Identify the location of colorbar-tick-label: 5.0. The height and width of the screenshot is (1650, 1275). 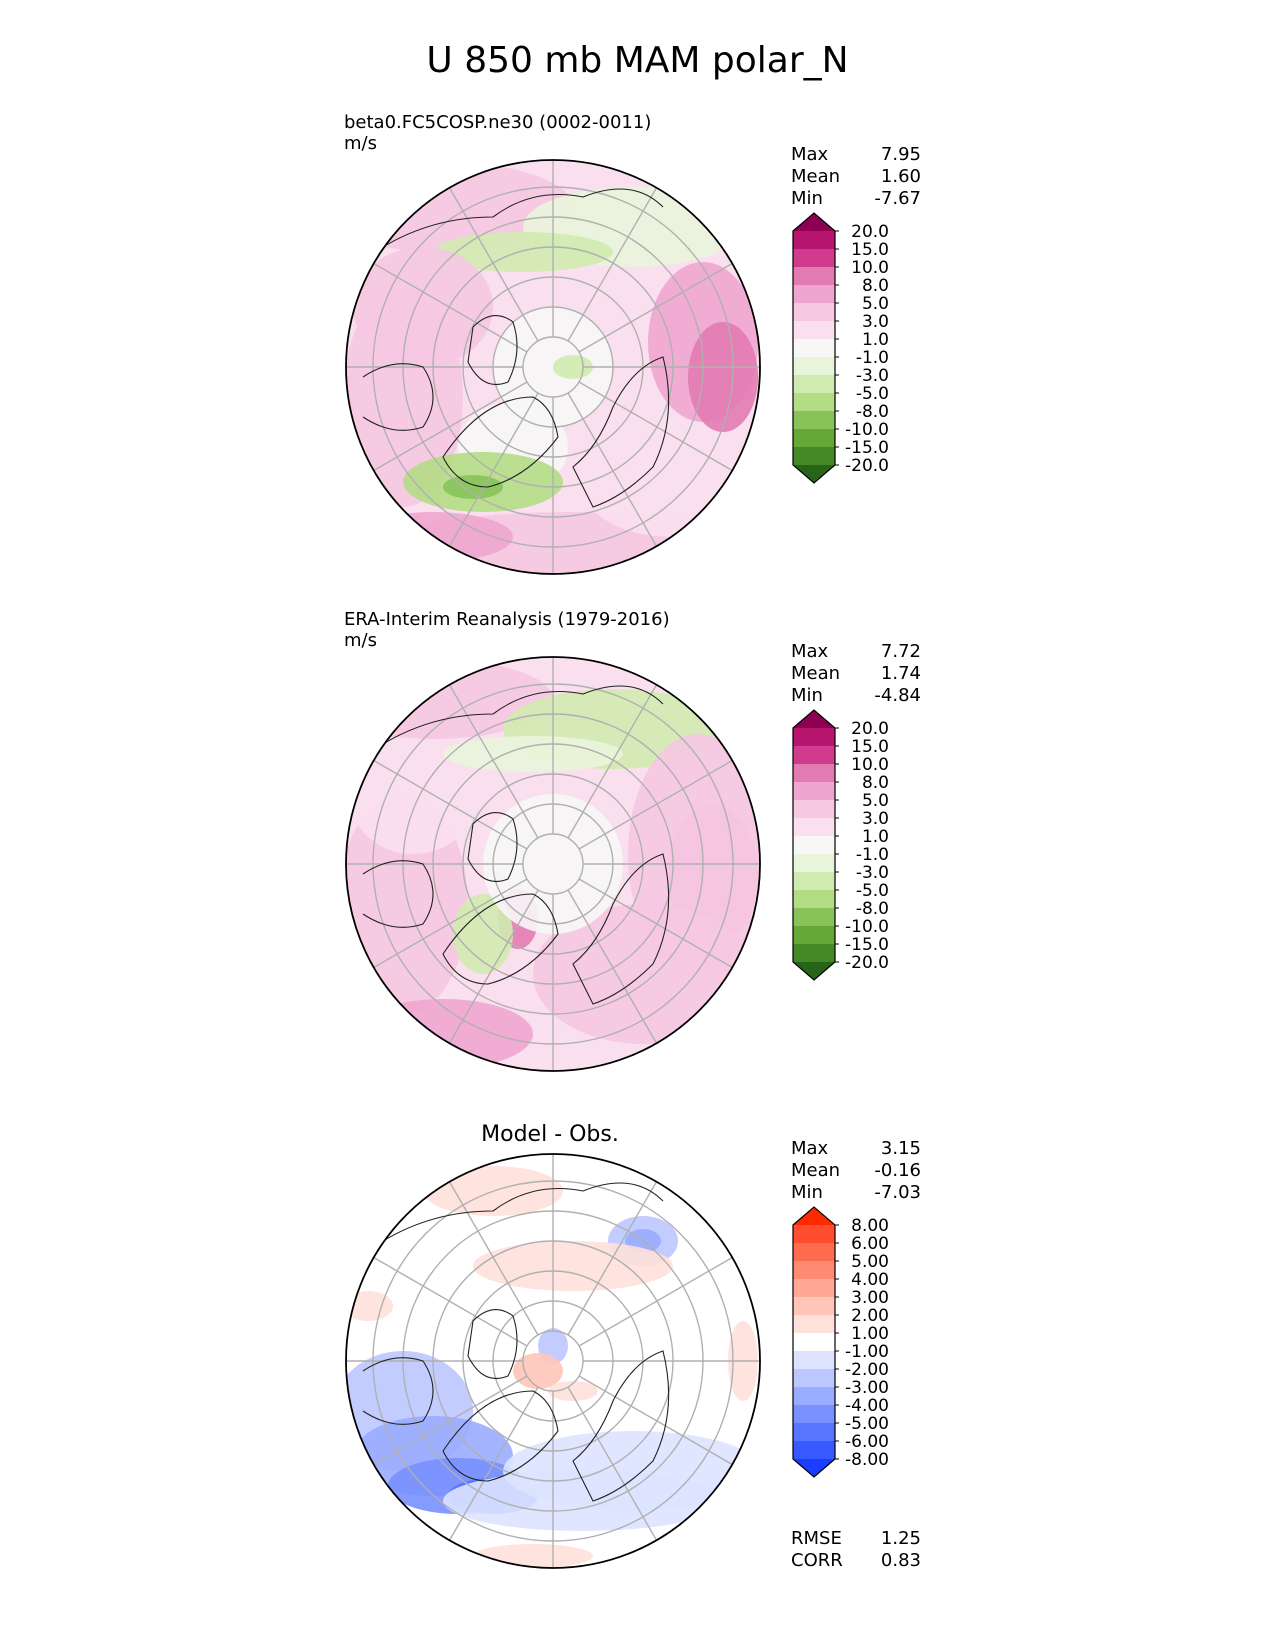
(875, 304).